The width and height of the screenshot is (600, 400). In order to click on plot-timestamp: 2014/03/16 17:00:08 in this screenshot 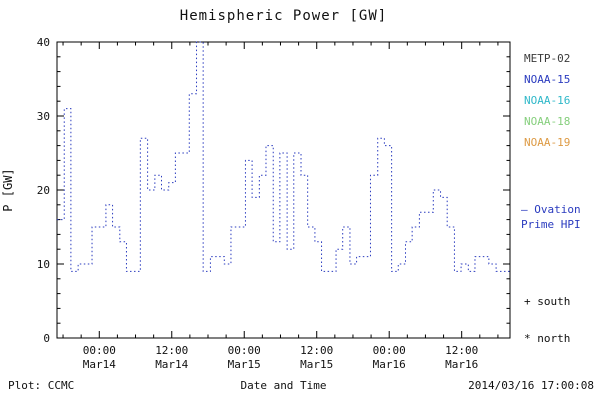, I will do `click(531, 385)`.